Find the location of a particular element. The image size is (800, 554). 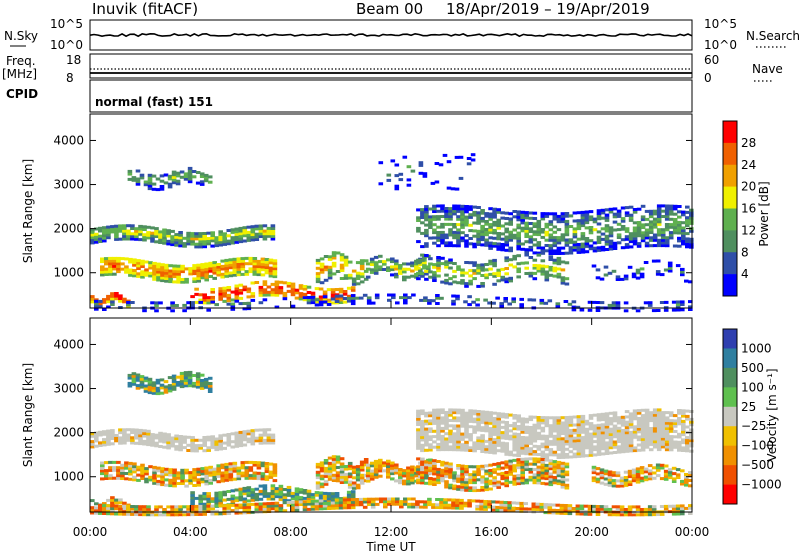

colorbar-segment is located at coordinates (730, 241).